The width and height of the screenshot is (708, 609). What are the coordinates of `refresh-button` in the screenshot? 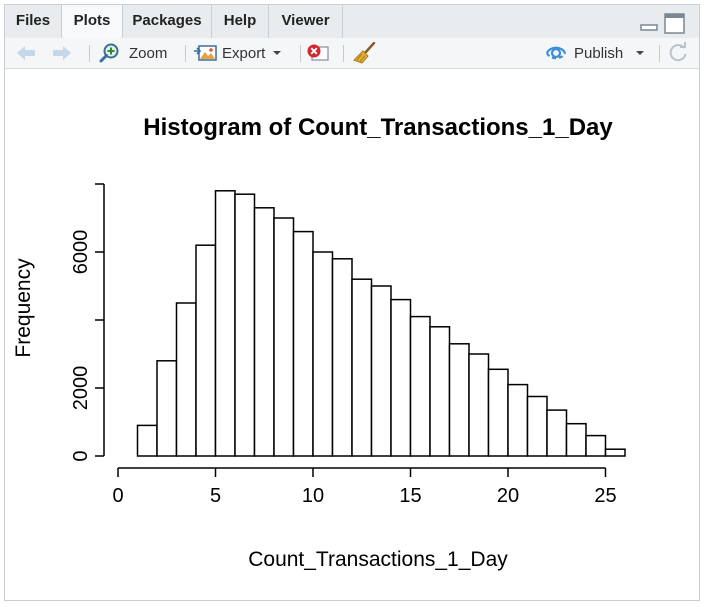 It's located at (678, 53).